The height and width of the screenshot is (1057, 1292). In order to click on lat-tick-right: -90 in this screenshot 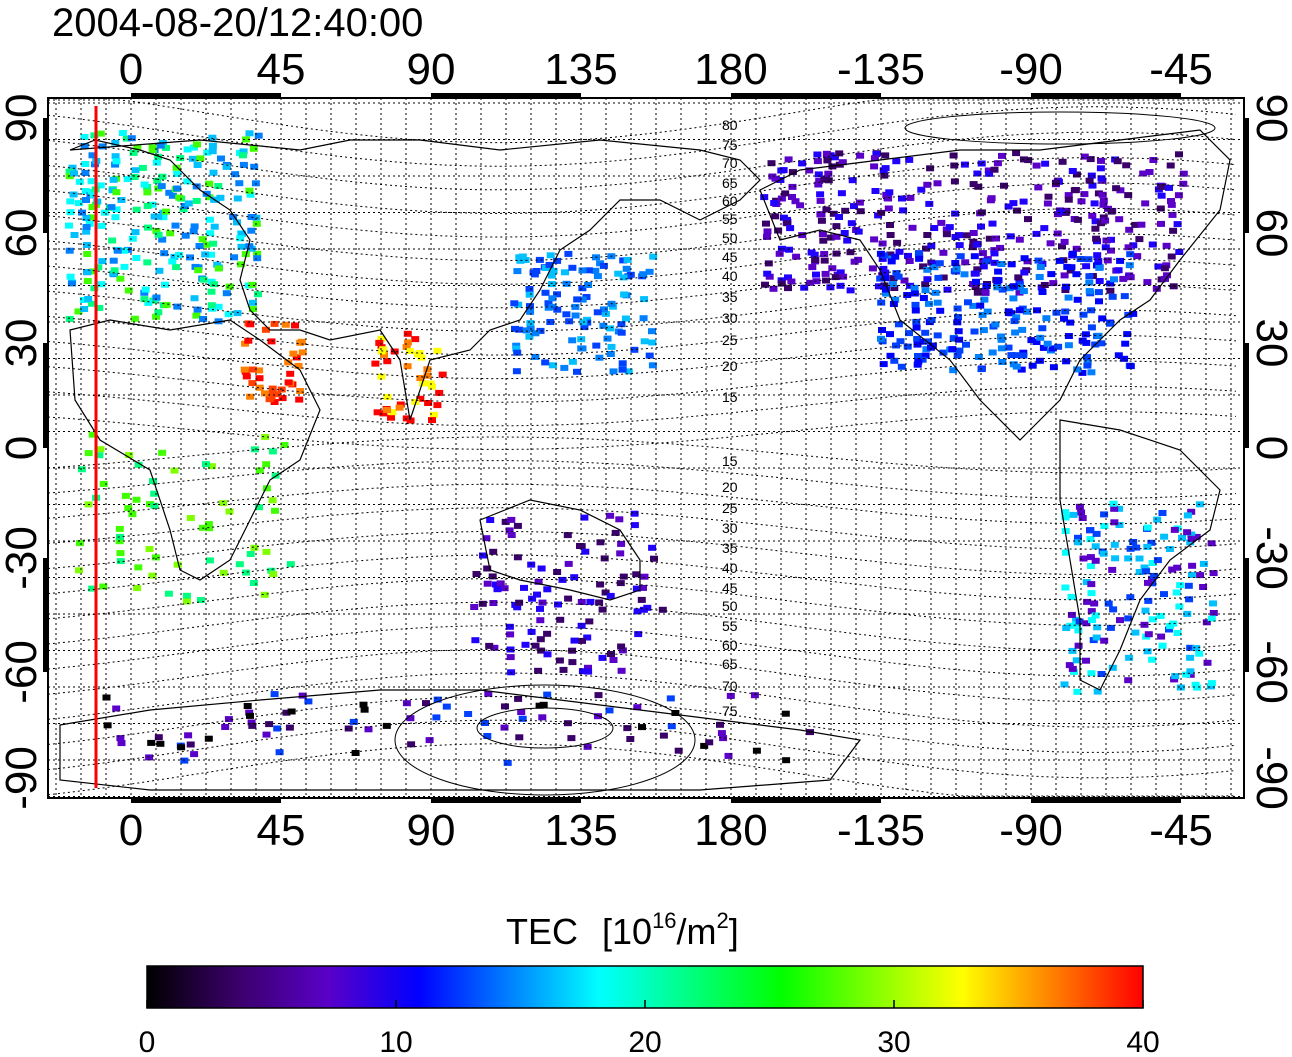, I will do `click(1269, 778)`.